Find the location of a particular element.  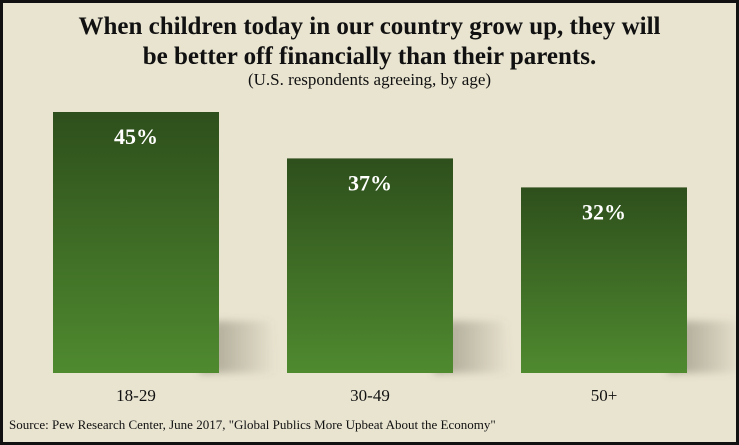

value-label: 45% is located at coordinates (136, 136).